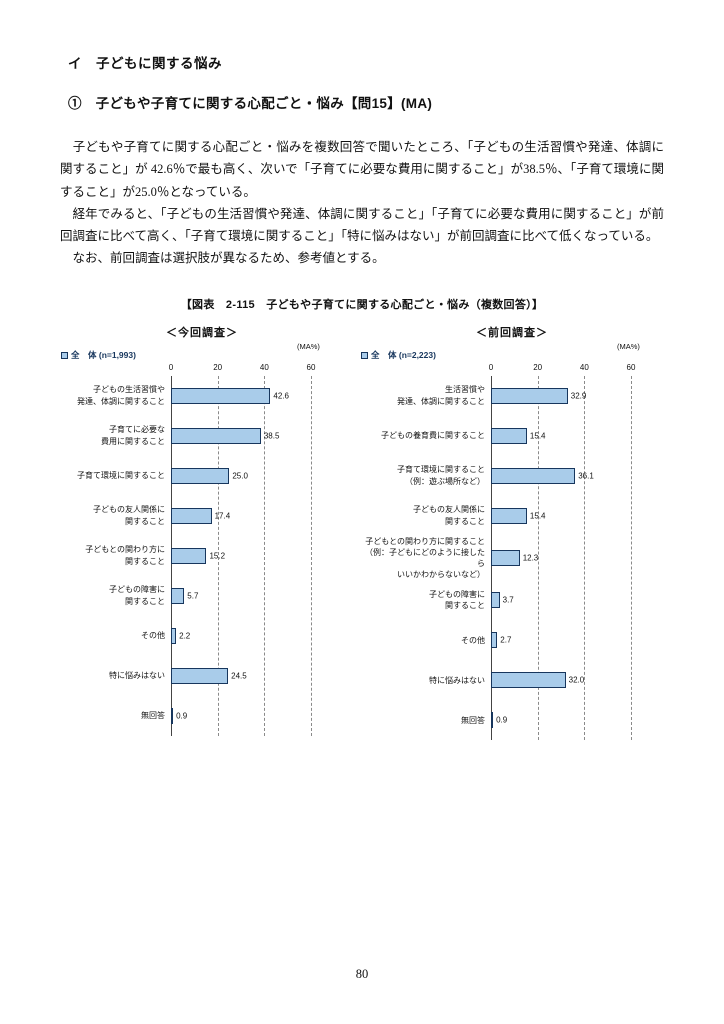 The width and height of the screenshot is (724, 1024). I want to click on bar-row: 子どもの生活習慣や 発達、体調に関すること 42.6, so click(202, 396).